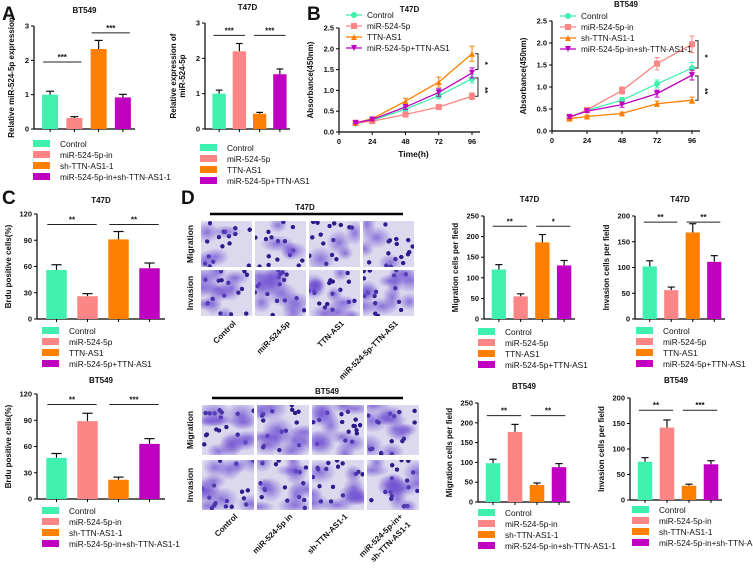 This screenshot has width=753, height=568. Describe the element at coordinates (601, 449) in the screenshot. I see `y-axis-label: Invasion cells per field` at that location.